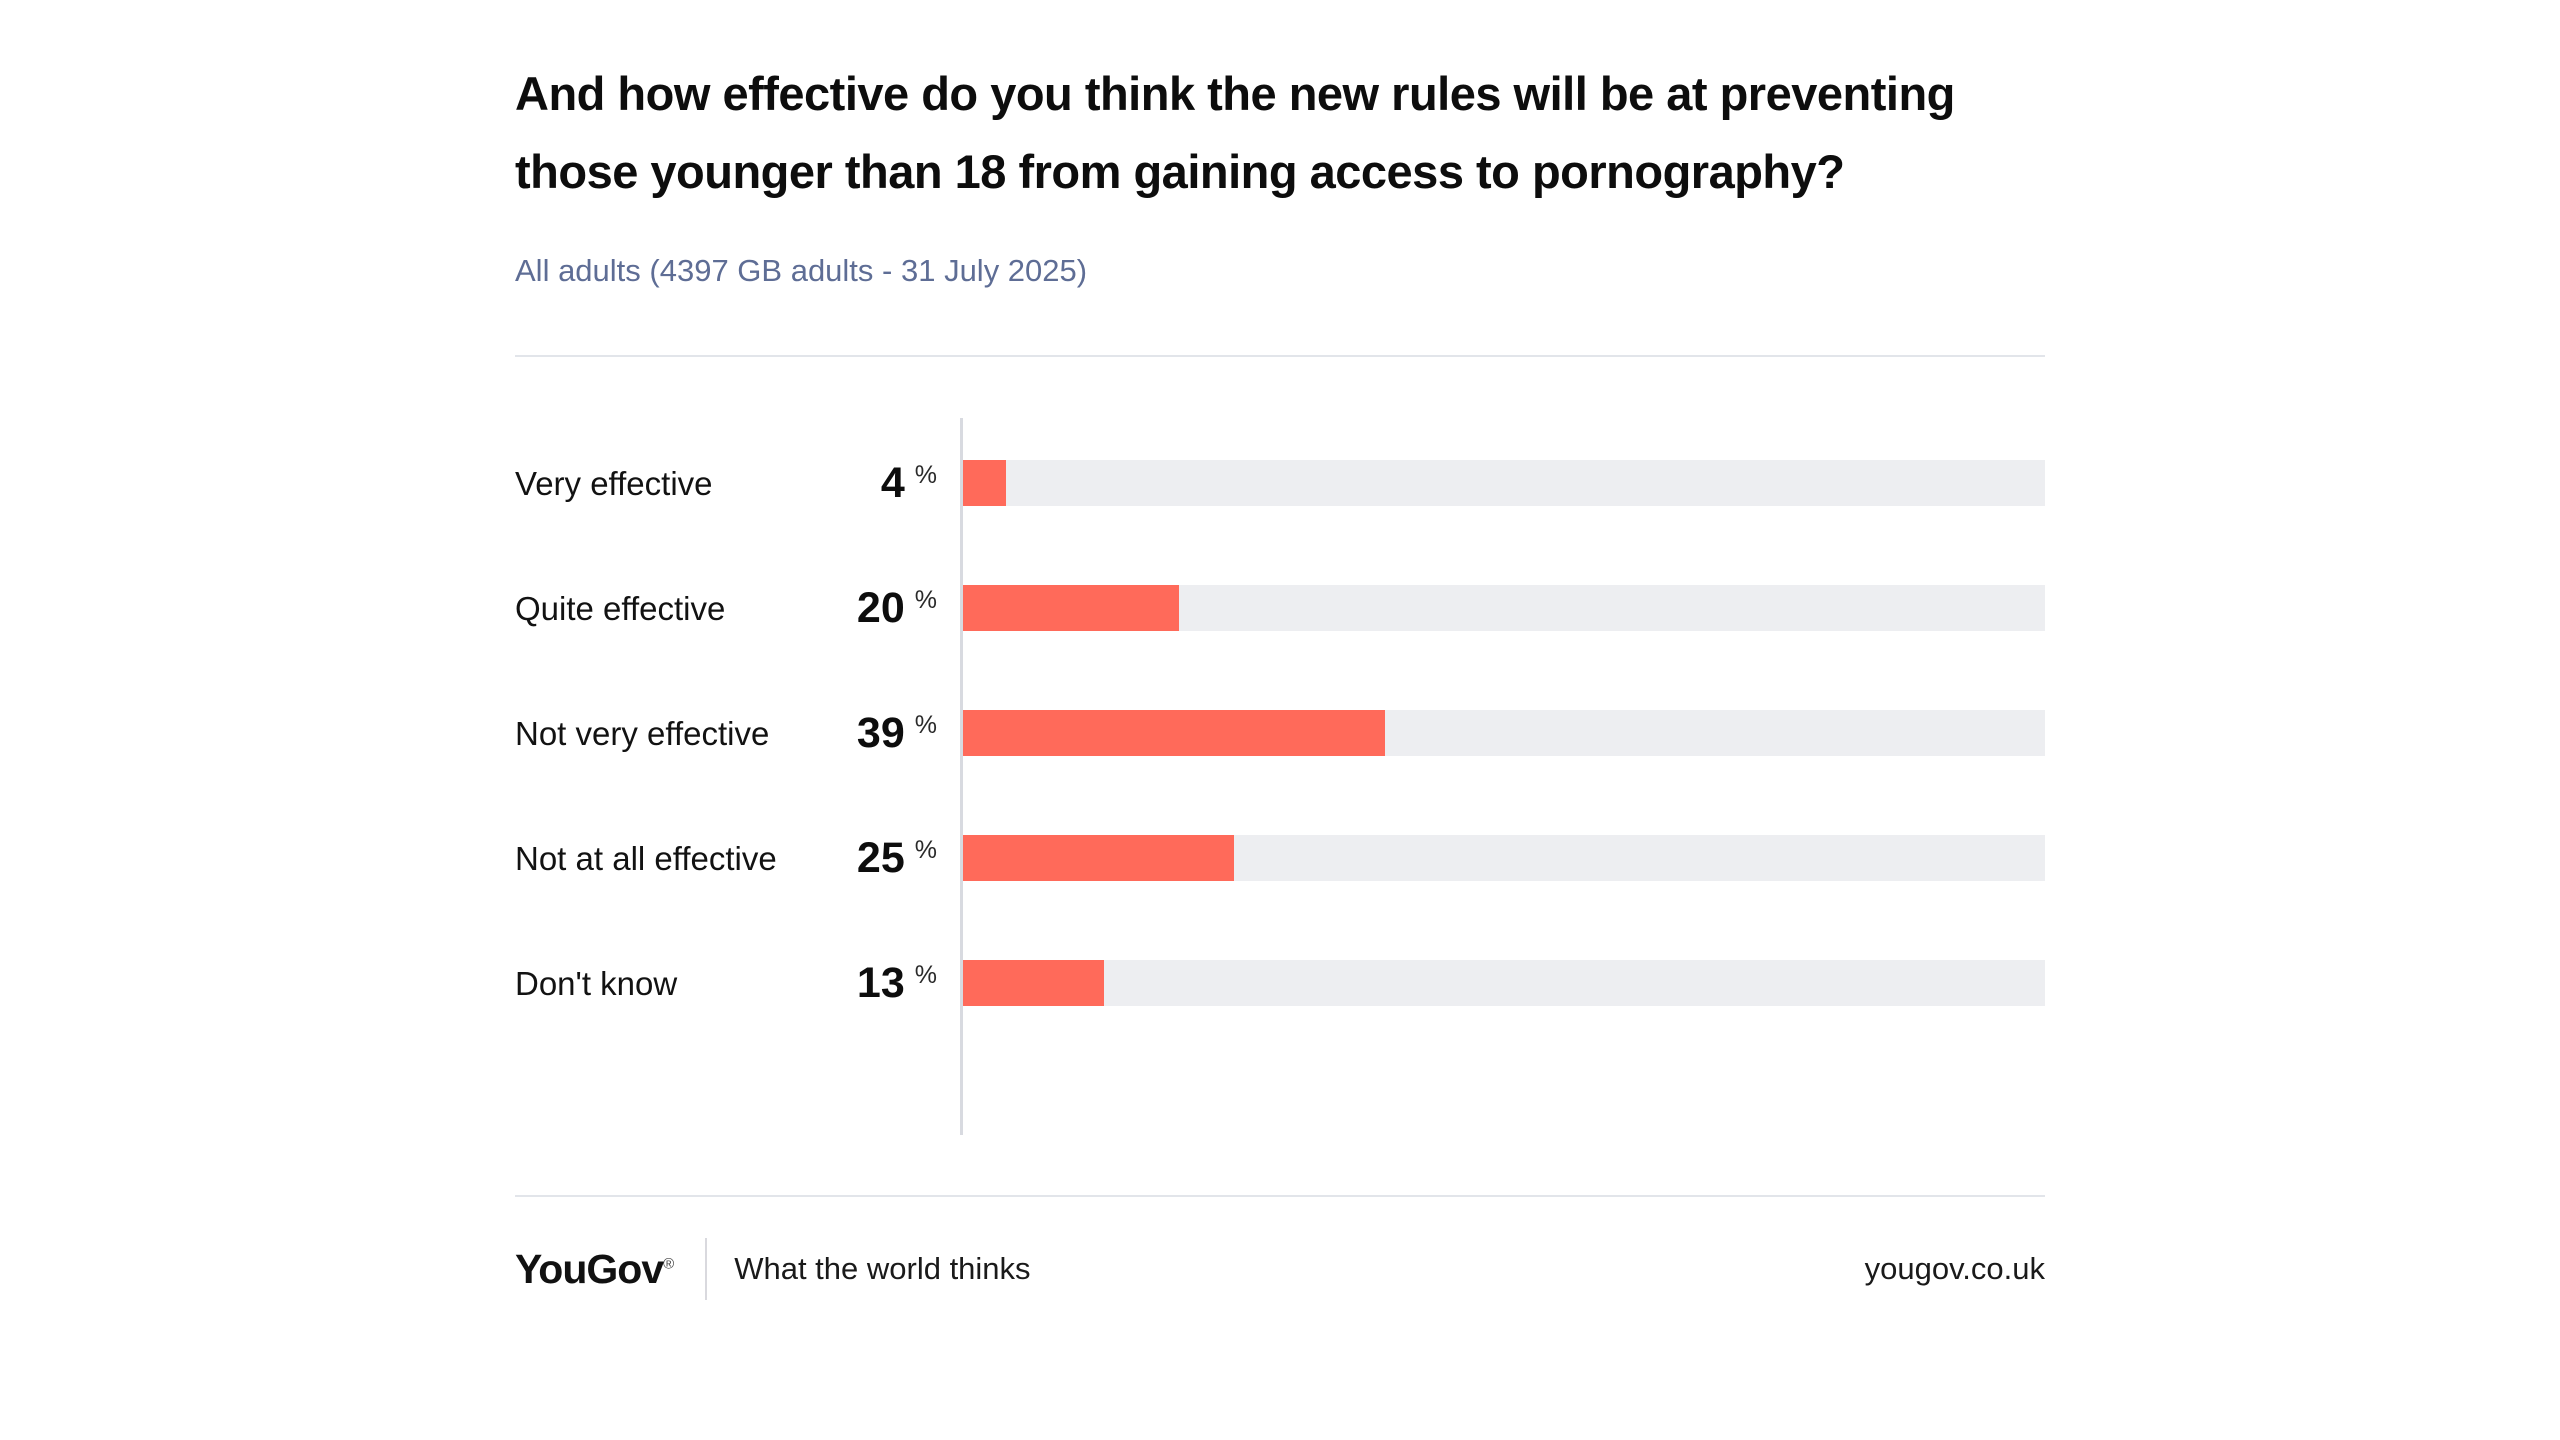 This screenshot has width=2560, height=1440. Describe the element at coordinates (892, 483) in the screenshot. I see `value-number: 4` at that location.